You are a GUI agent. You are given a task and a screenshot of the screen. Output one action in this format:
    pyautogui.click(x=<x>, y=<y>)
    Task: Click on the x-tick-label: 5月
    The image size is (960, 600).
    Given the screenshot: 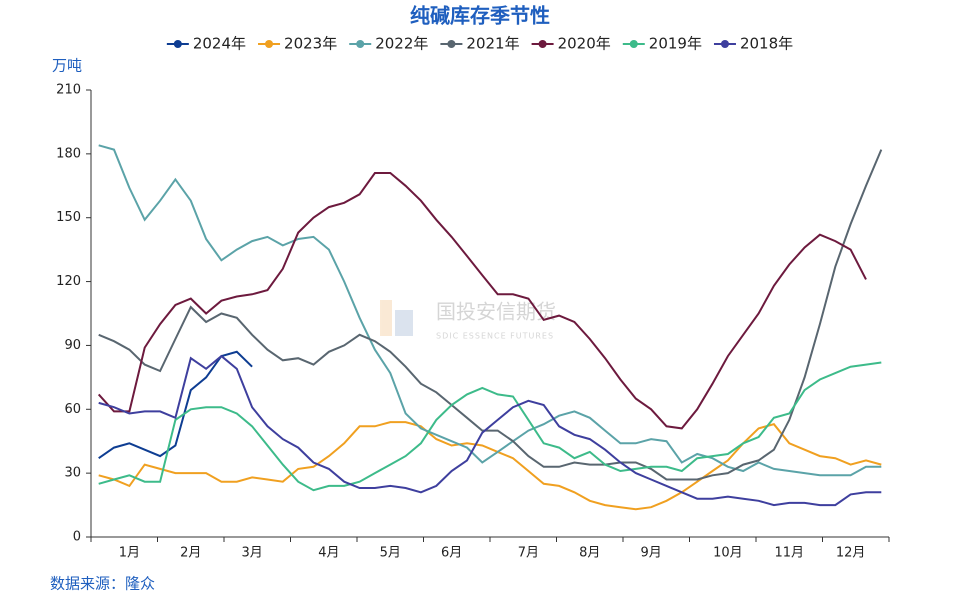 What is the action you would take?
    pyautogui.click(x=390, y=553)
    